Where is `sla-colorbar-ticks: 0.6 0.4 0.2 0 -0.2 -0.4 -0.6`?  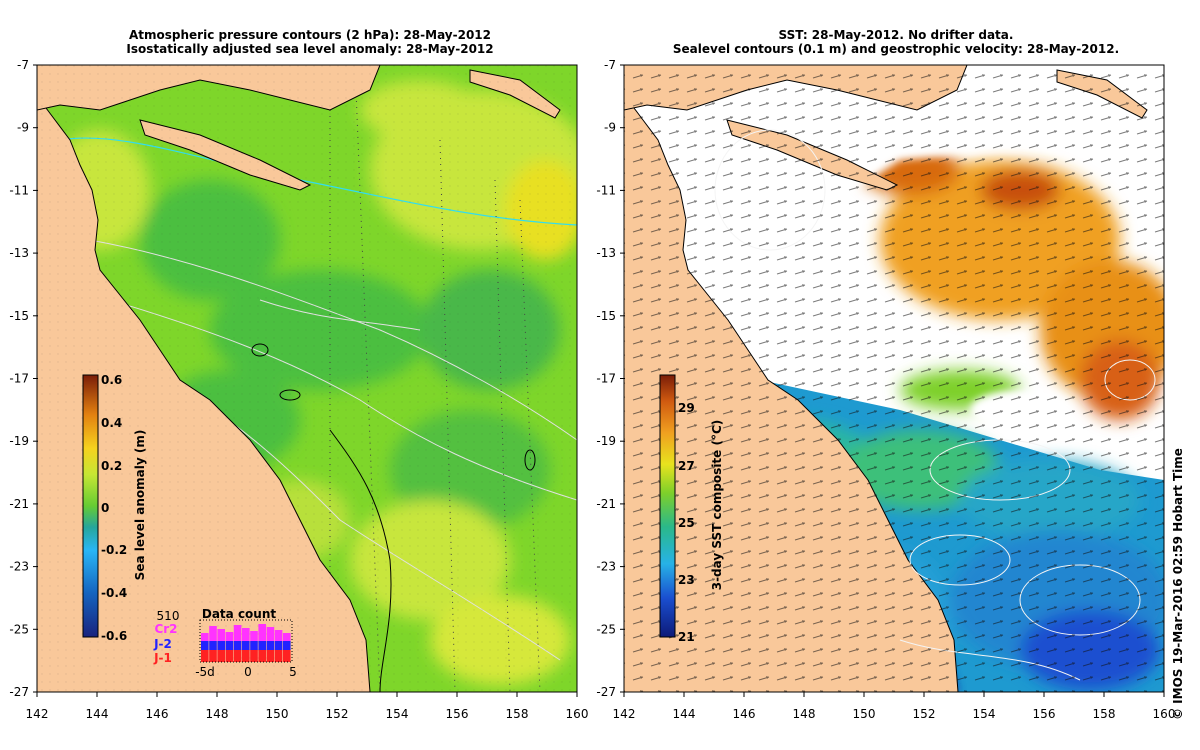
sla-colorbar-ticks: 0.6 0.4 0.2 0 -0.2 -0.4 -0.6 is located at coordinates (114, 508).